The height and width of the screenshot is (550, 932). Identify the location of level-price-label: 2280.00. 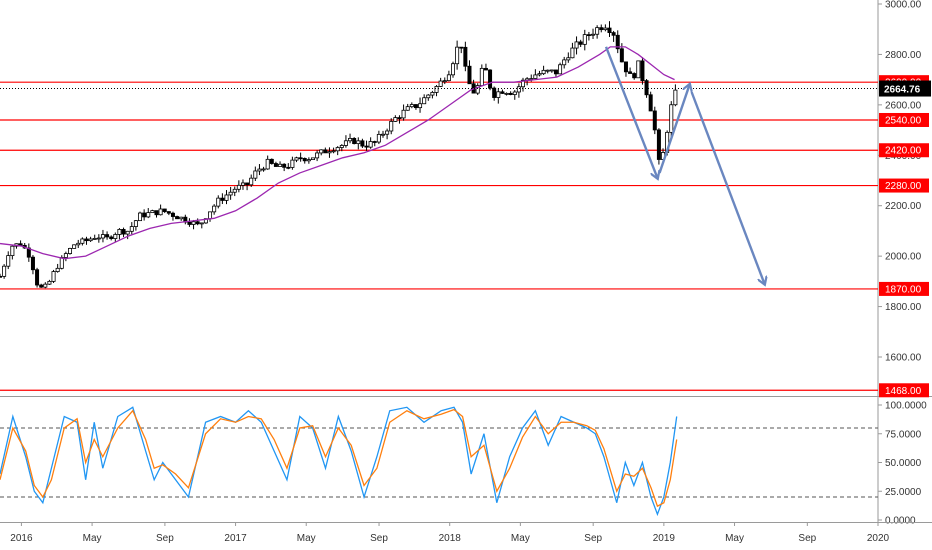
(903, 186).